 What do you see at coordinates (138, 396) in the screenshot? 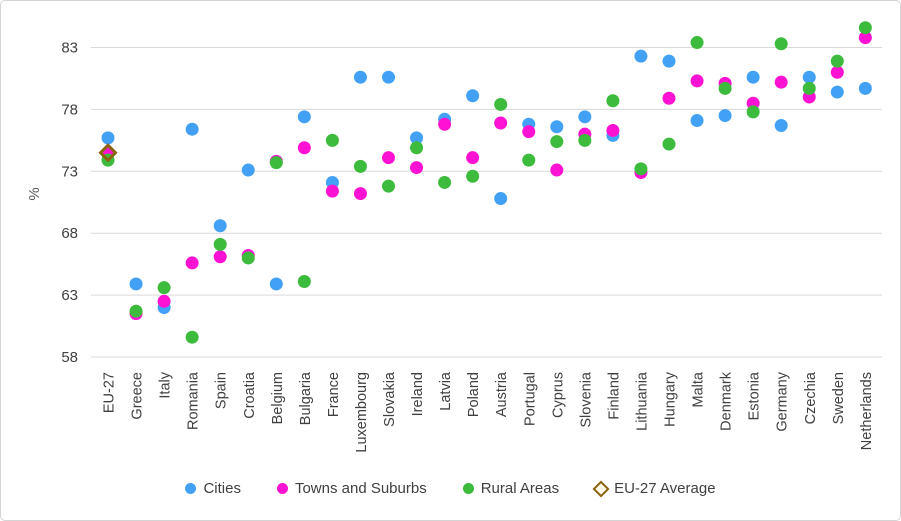
I see `x-tick-label: Greece` at bounding box center [138, 396].